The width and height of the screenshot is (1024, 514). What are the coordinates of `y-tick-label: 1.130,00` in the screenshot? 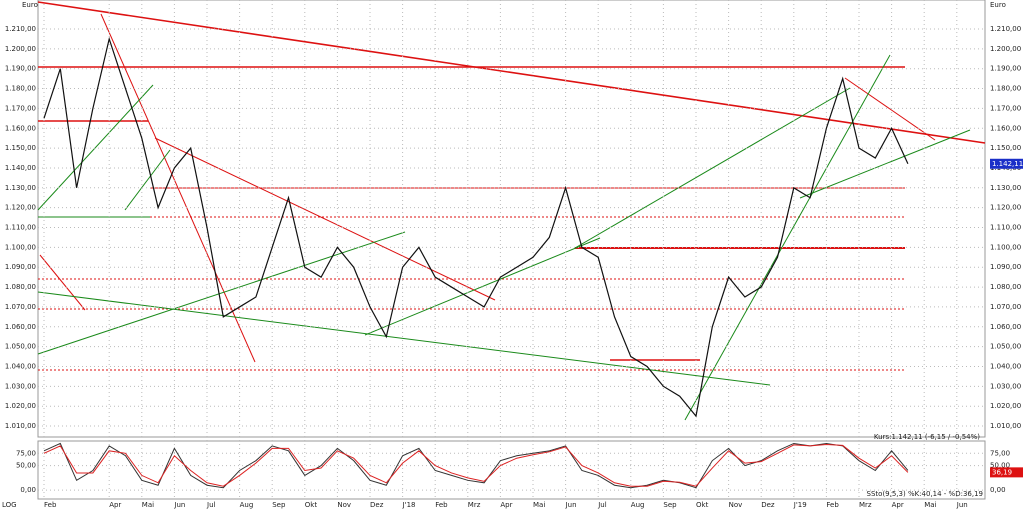 It's located at (20, 188).